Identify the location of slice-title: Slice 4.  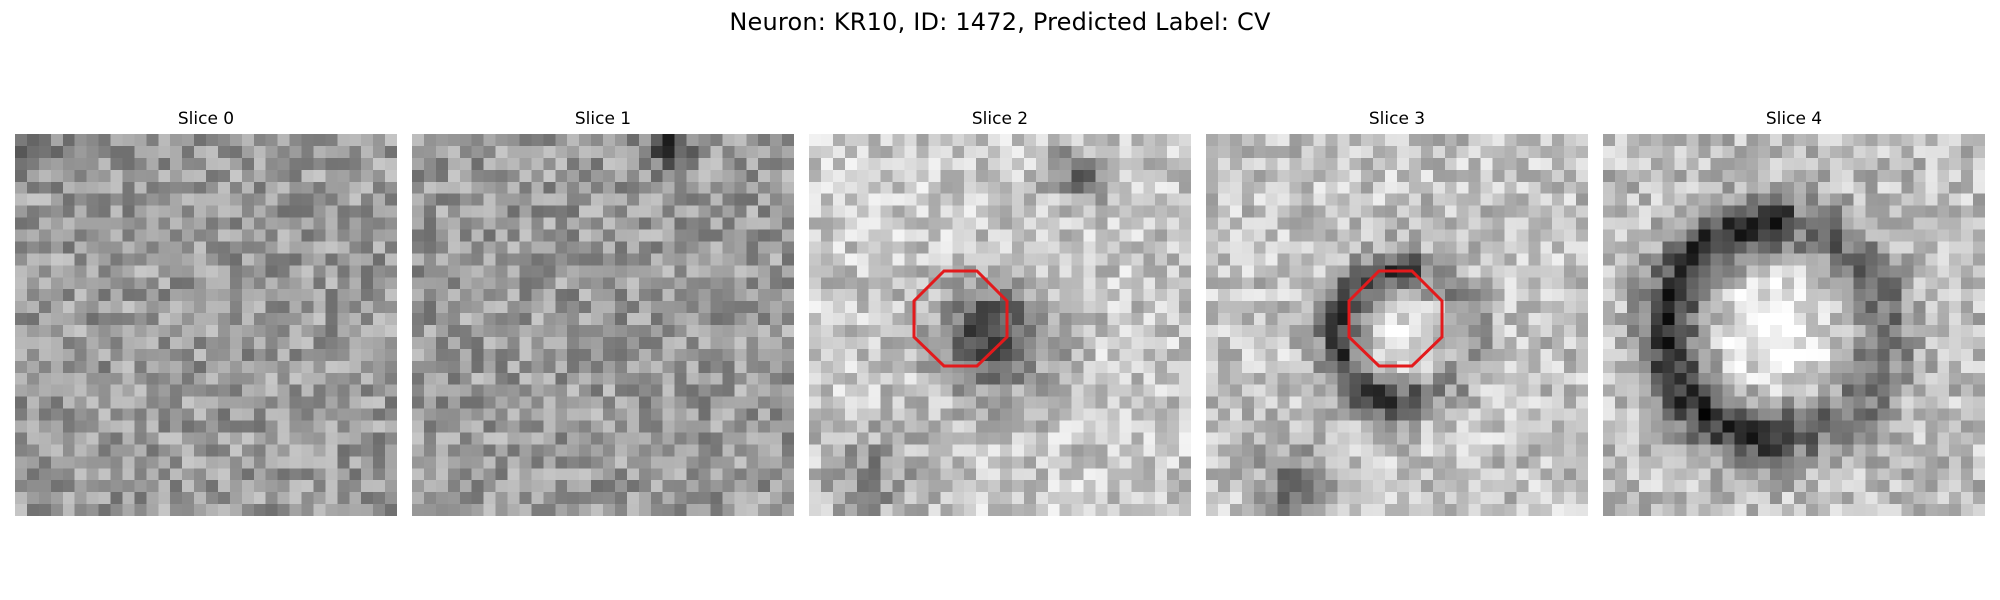
(1794, 119).